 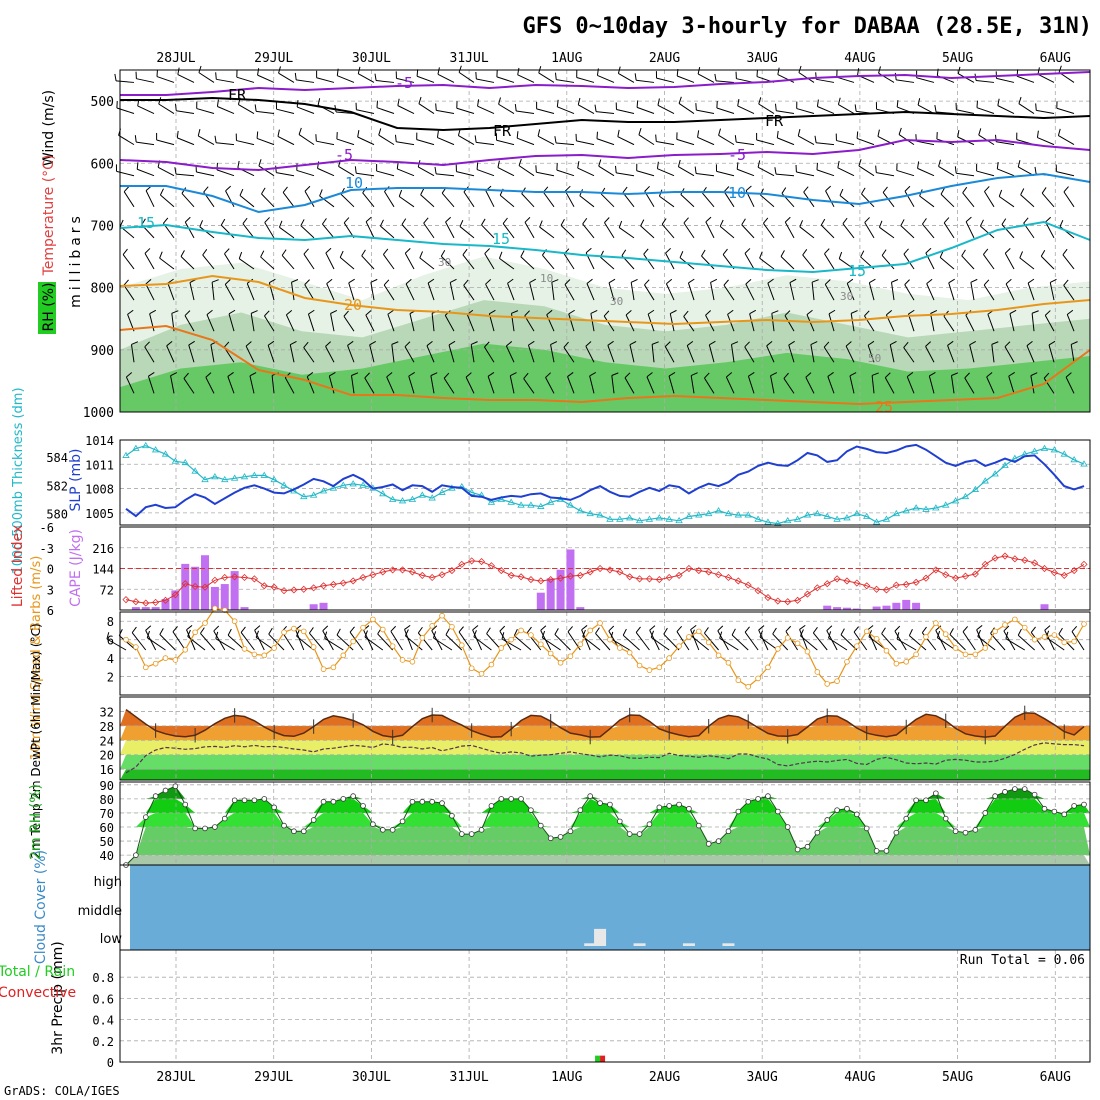 What do you see at coordinates (605, 723) in the screenshot?
I see `temp-line` at bounding box center [605, 723].